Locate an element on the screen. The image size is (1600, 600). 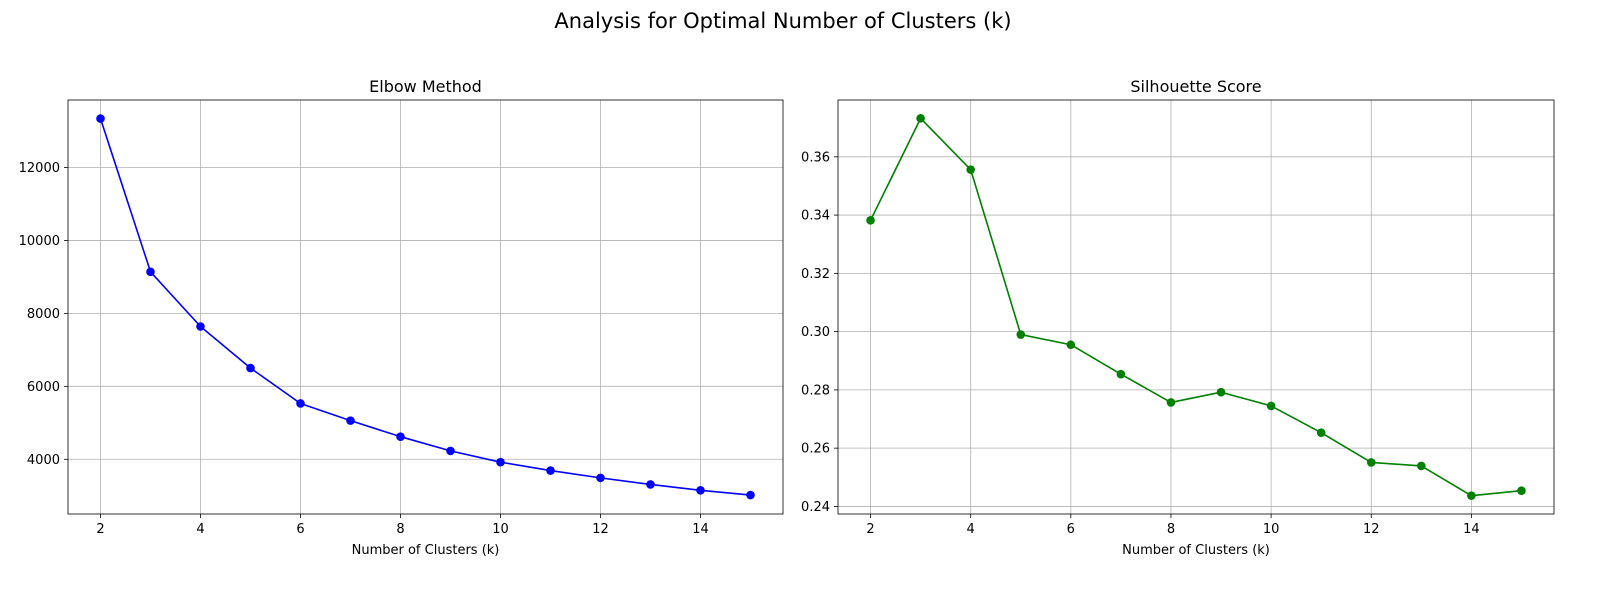
elbow-y-tick-label: 4000 is located at coordinates (43, 460).